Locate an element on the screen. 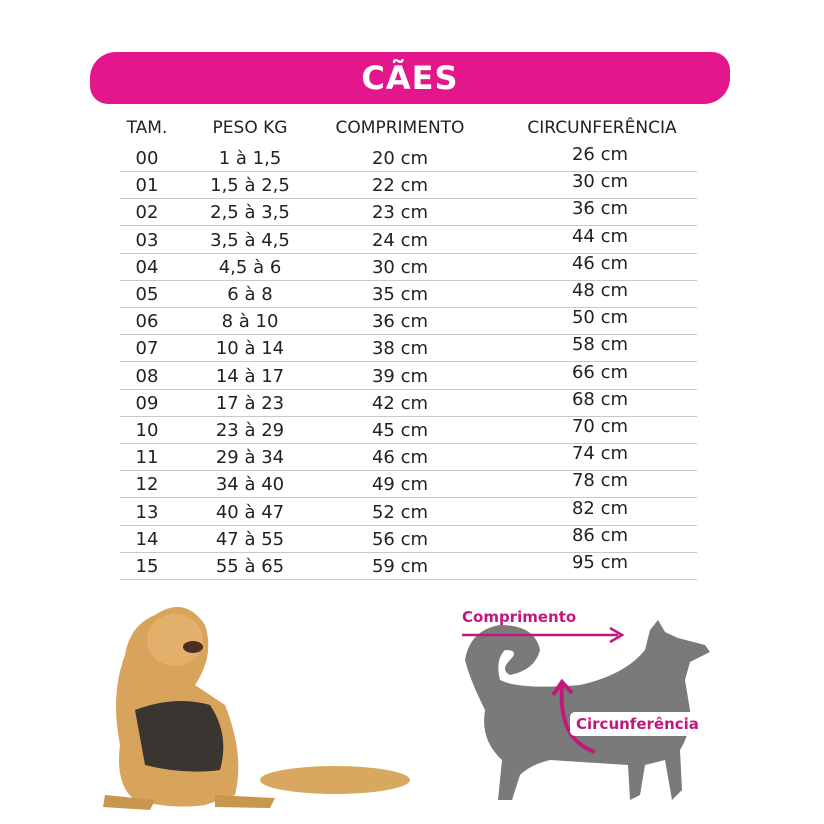 The image size is (824, 824). table-cell: 14 is located at coordinates (147, 539).